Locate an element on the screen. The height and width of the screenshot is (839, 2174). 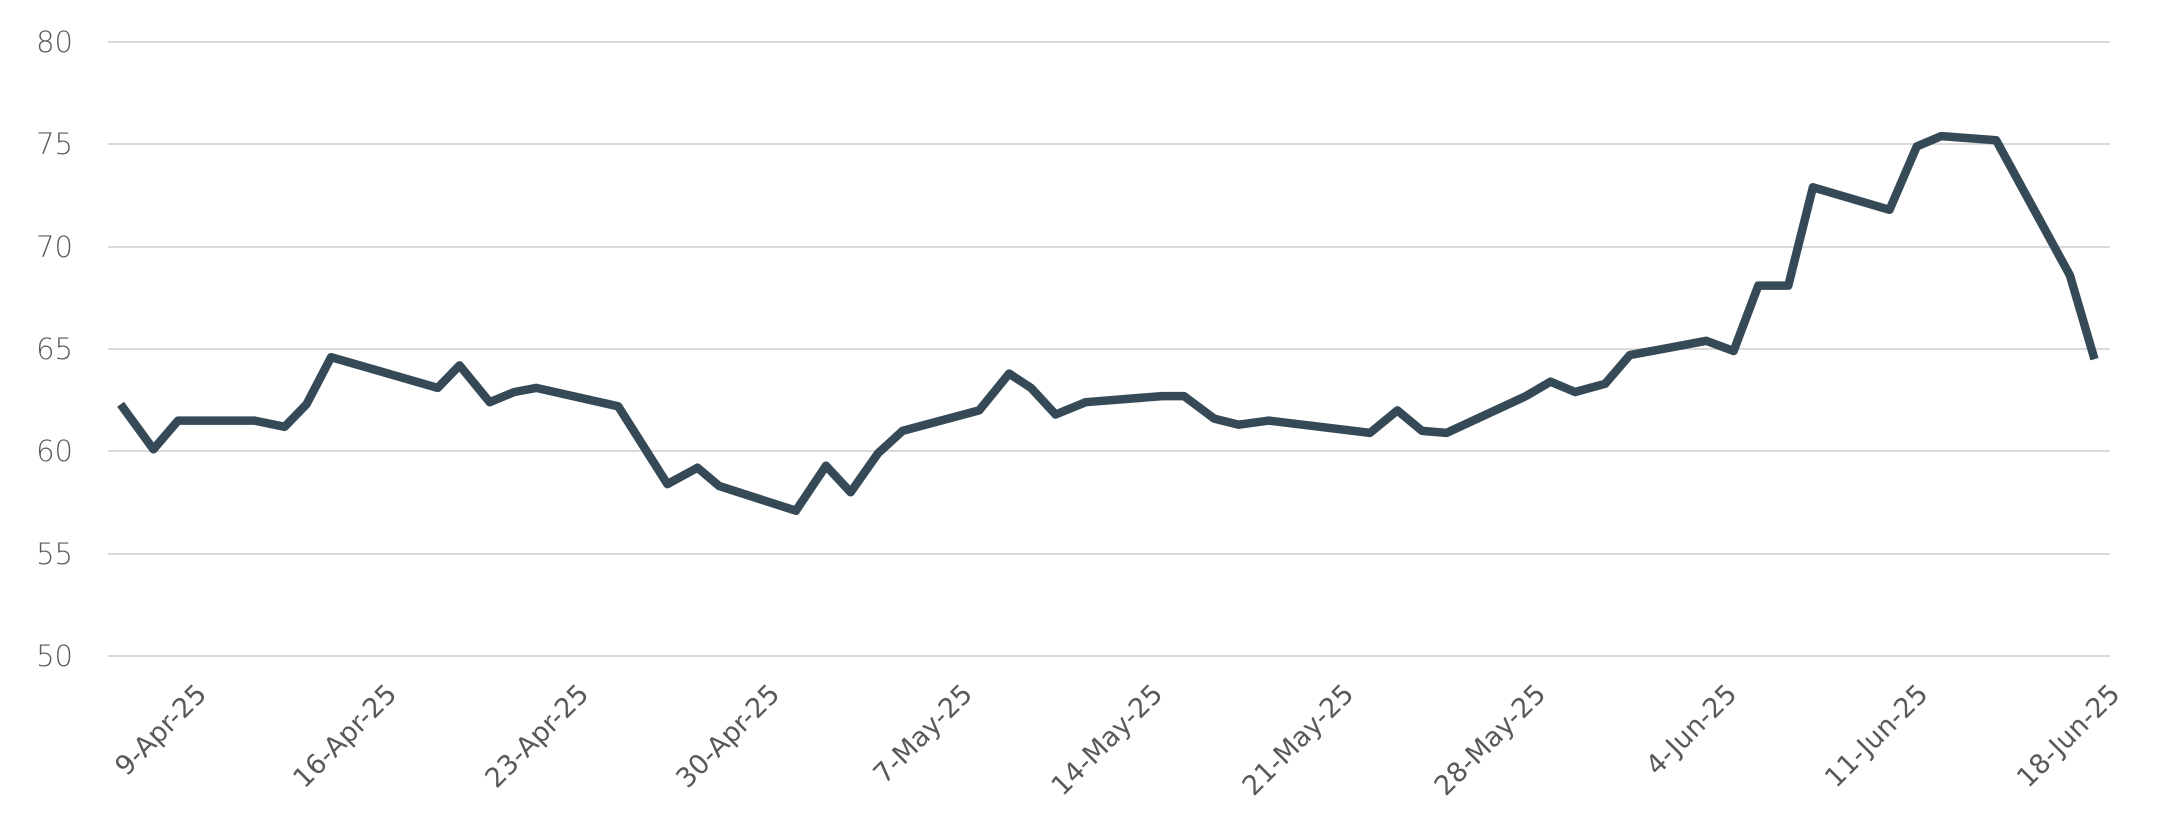
y-tick-label: 55 is located at coordinates (54, 553).